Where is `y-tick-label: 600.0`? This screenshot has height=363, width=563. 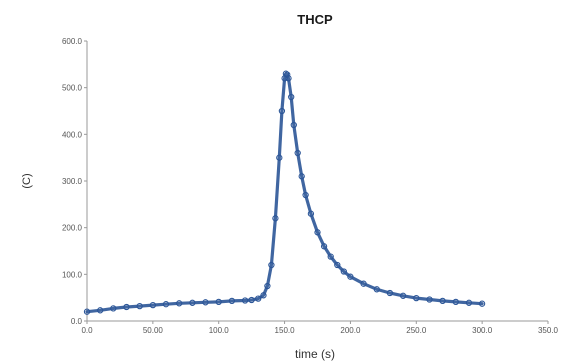
y-tick-label: 600.0 is located at coordinates (72, 41).